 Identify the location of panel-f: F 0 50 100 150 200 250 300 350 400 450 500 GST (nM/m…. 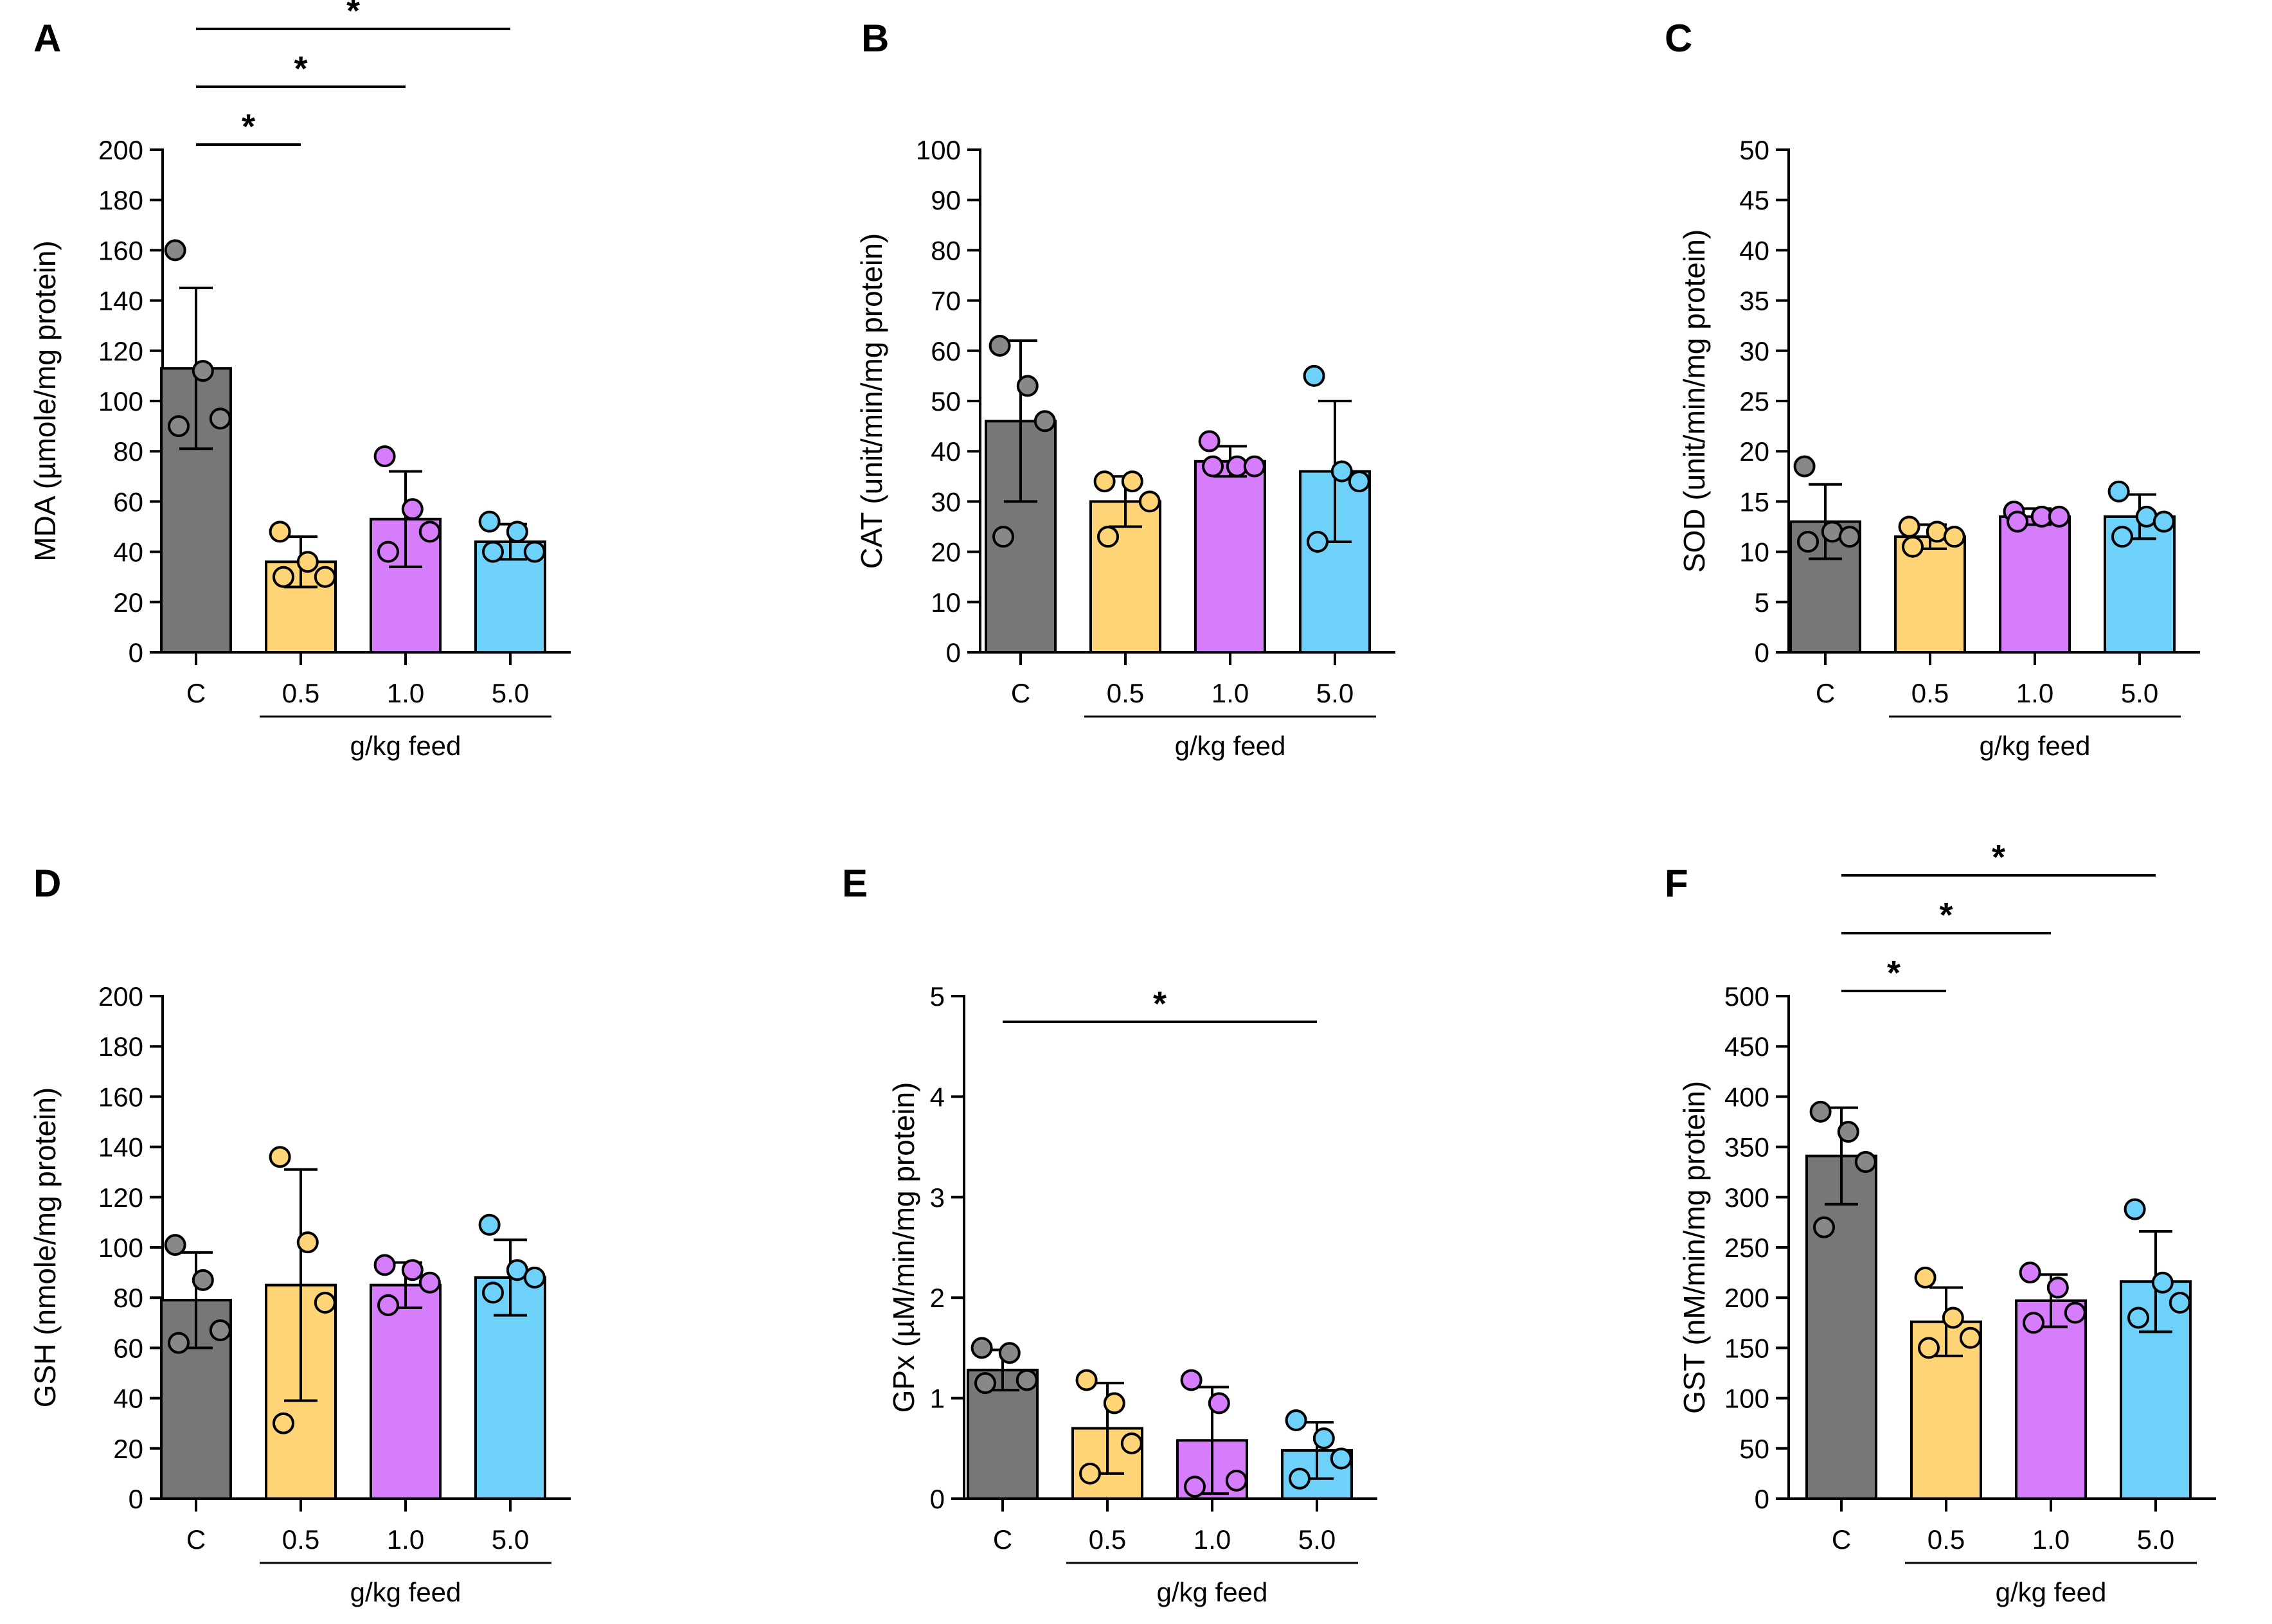
(1940, 1222).